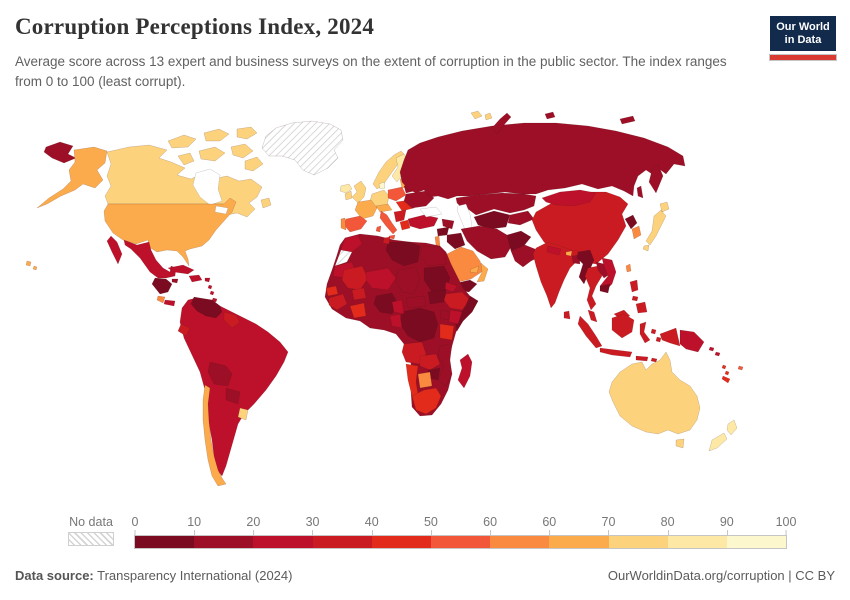  I want to click on country-congo-gabon, so click(396, 321).